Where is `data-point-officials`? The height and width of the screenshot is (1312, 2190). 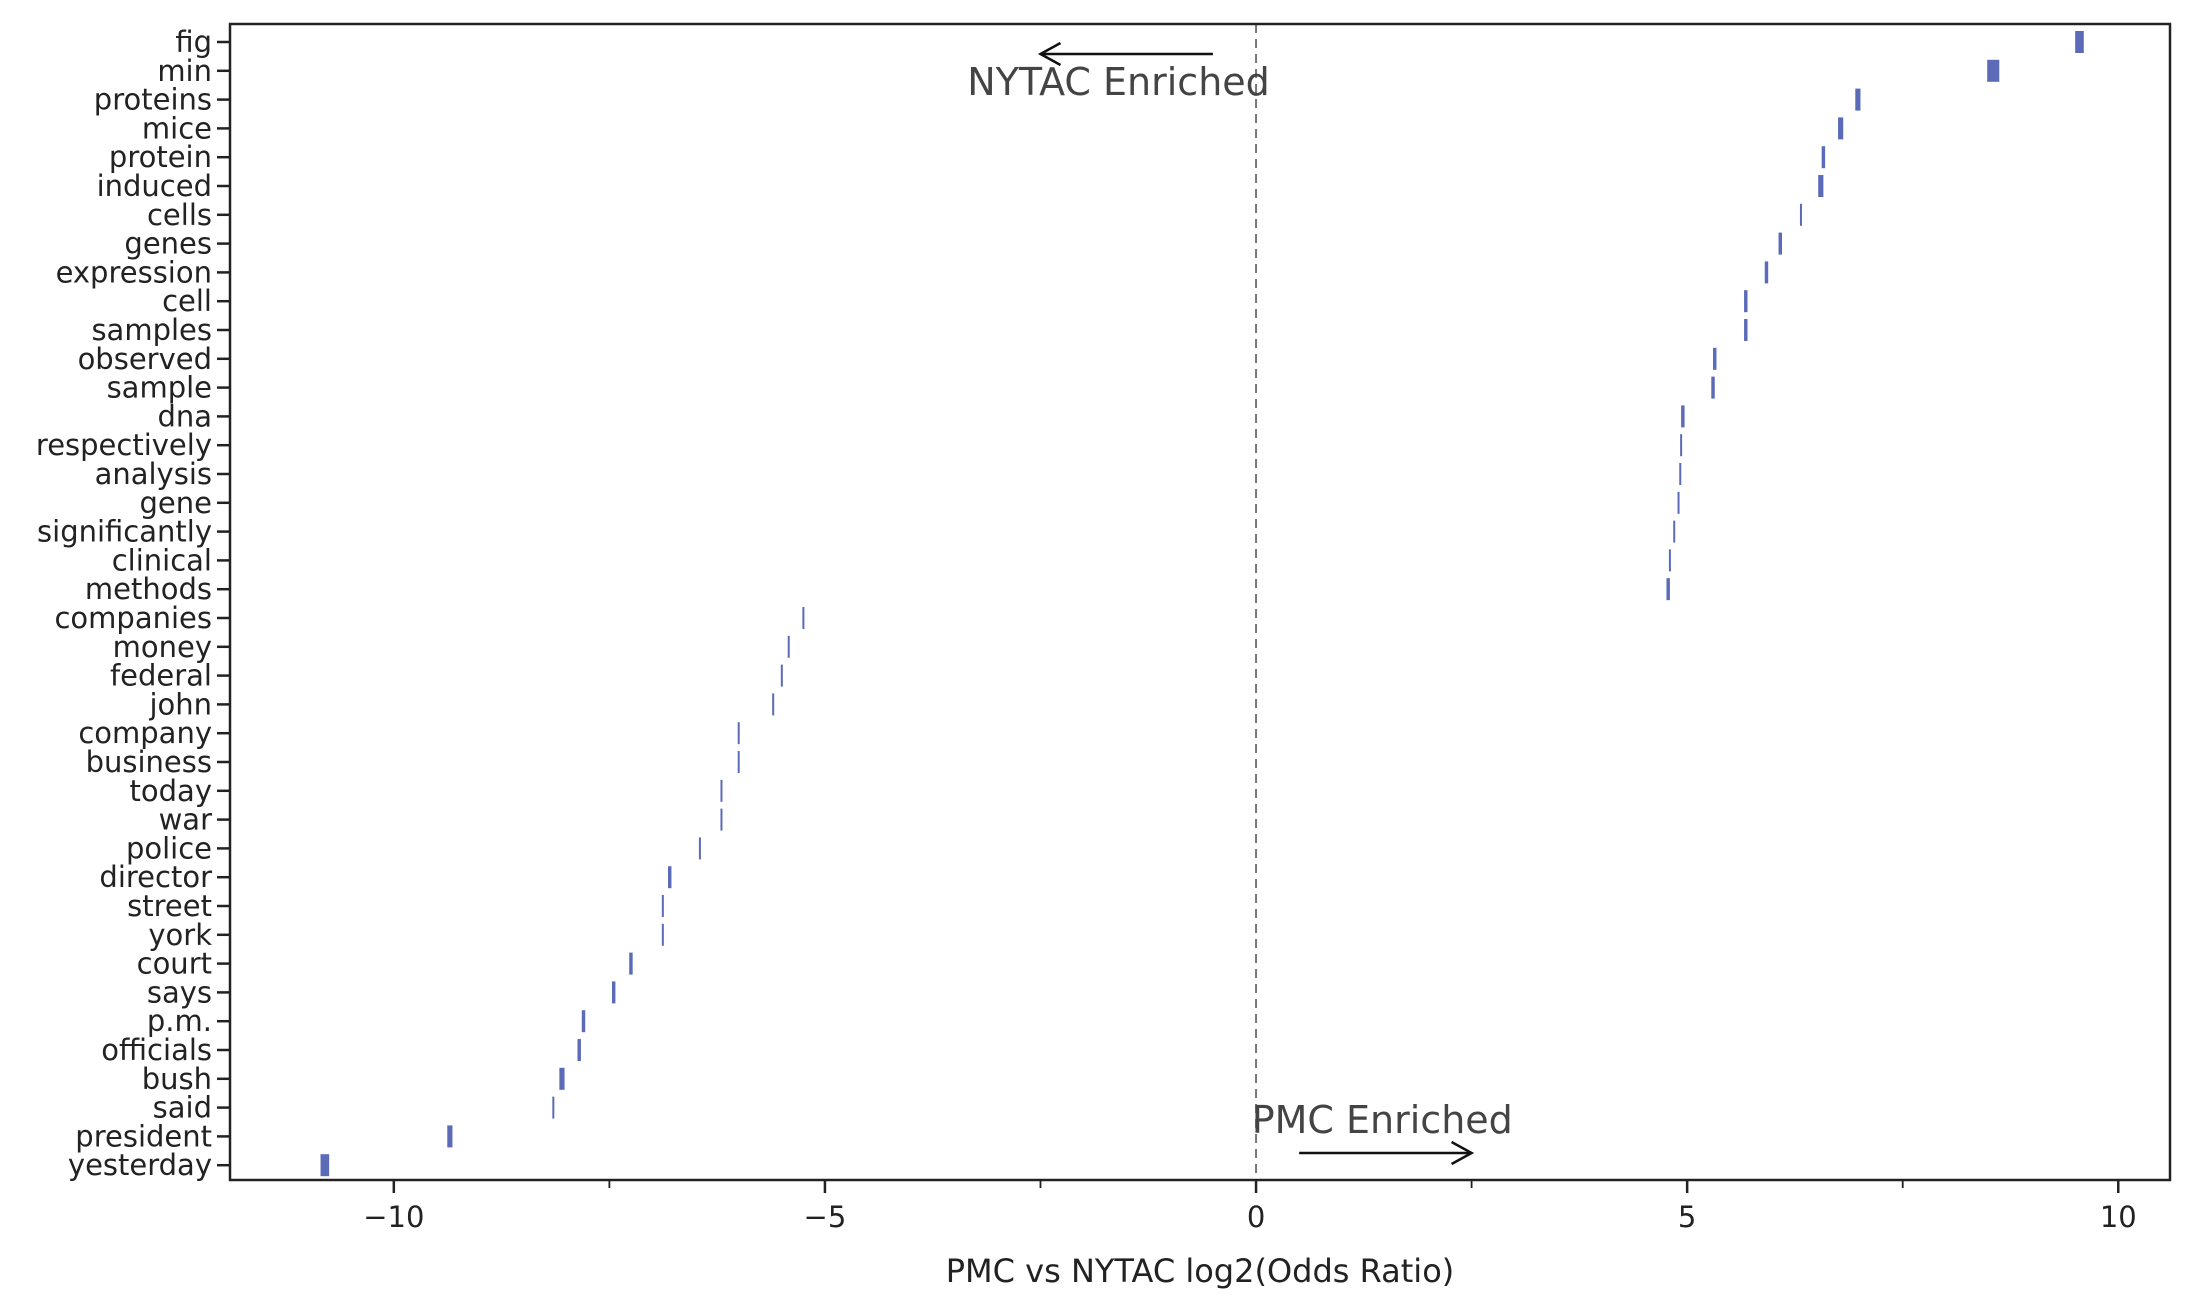 data-point-officials is located at coordinates (579, 1050).